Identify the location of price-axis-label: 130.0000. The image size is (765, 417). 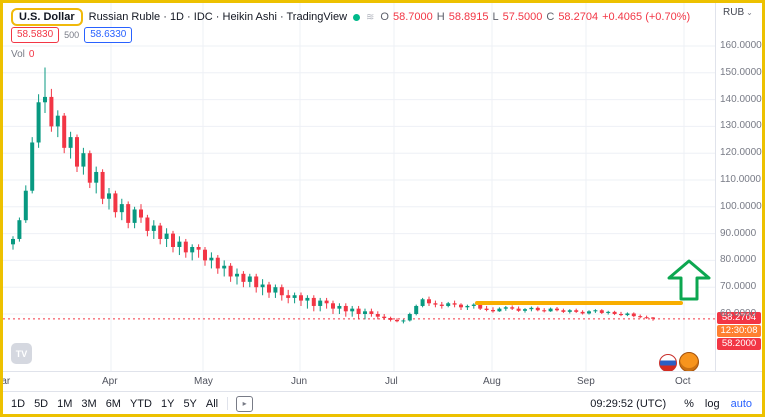
(741, 126).